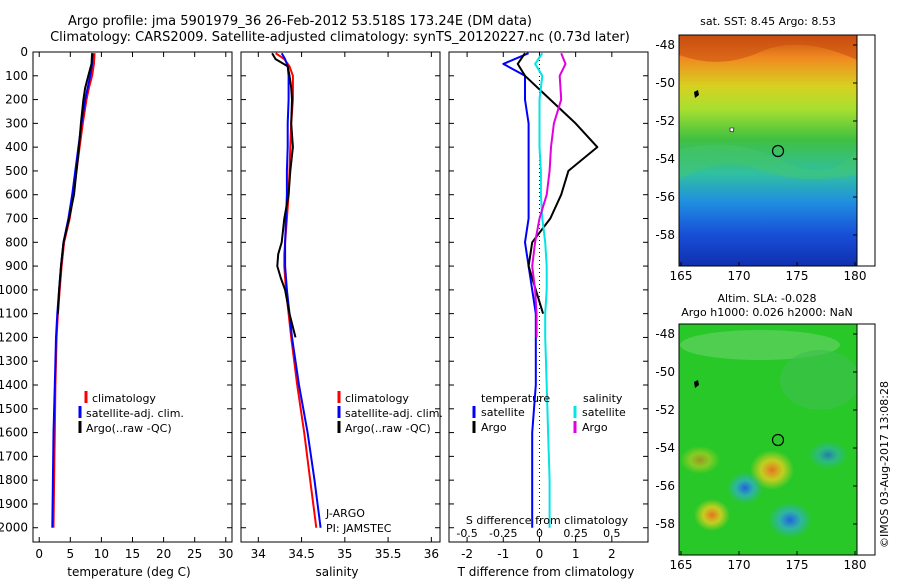  Describe the element at coordinates (129, 428) in the screenshot. I see `legend-argo-label: Argo(..raw -QC)` at that location.